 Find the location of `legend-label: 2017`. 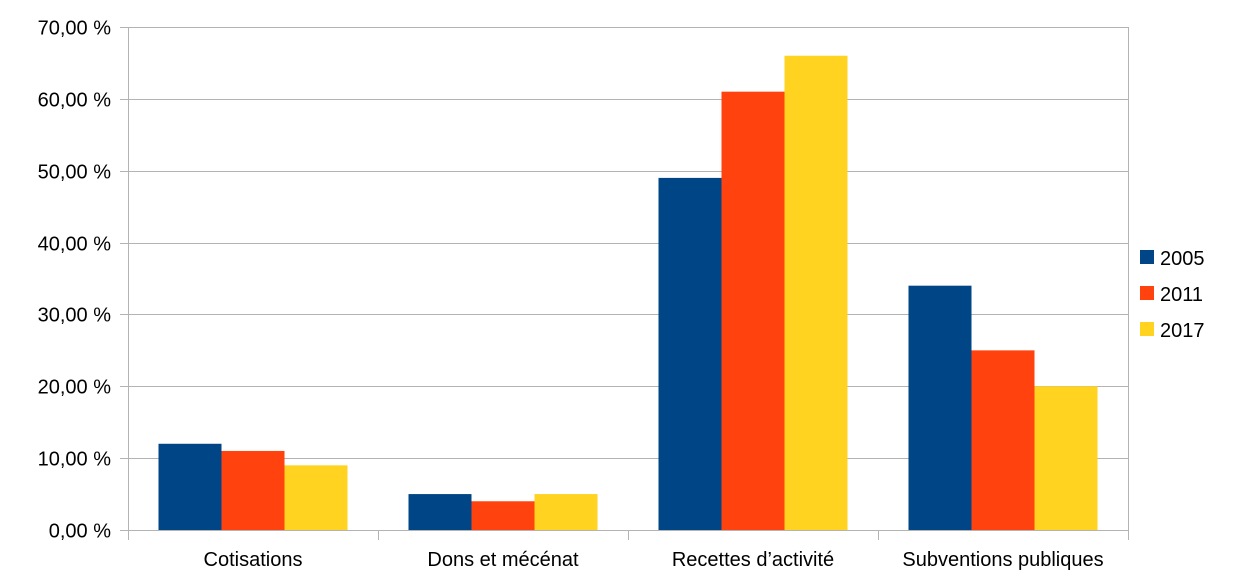

legend-label: 2017 is located at coordinates (1182, 331).